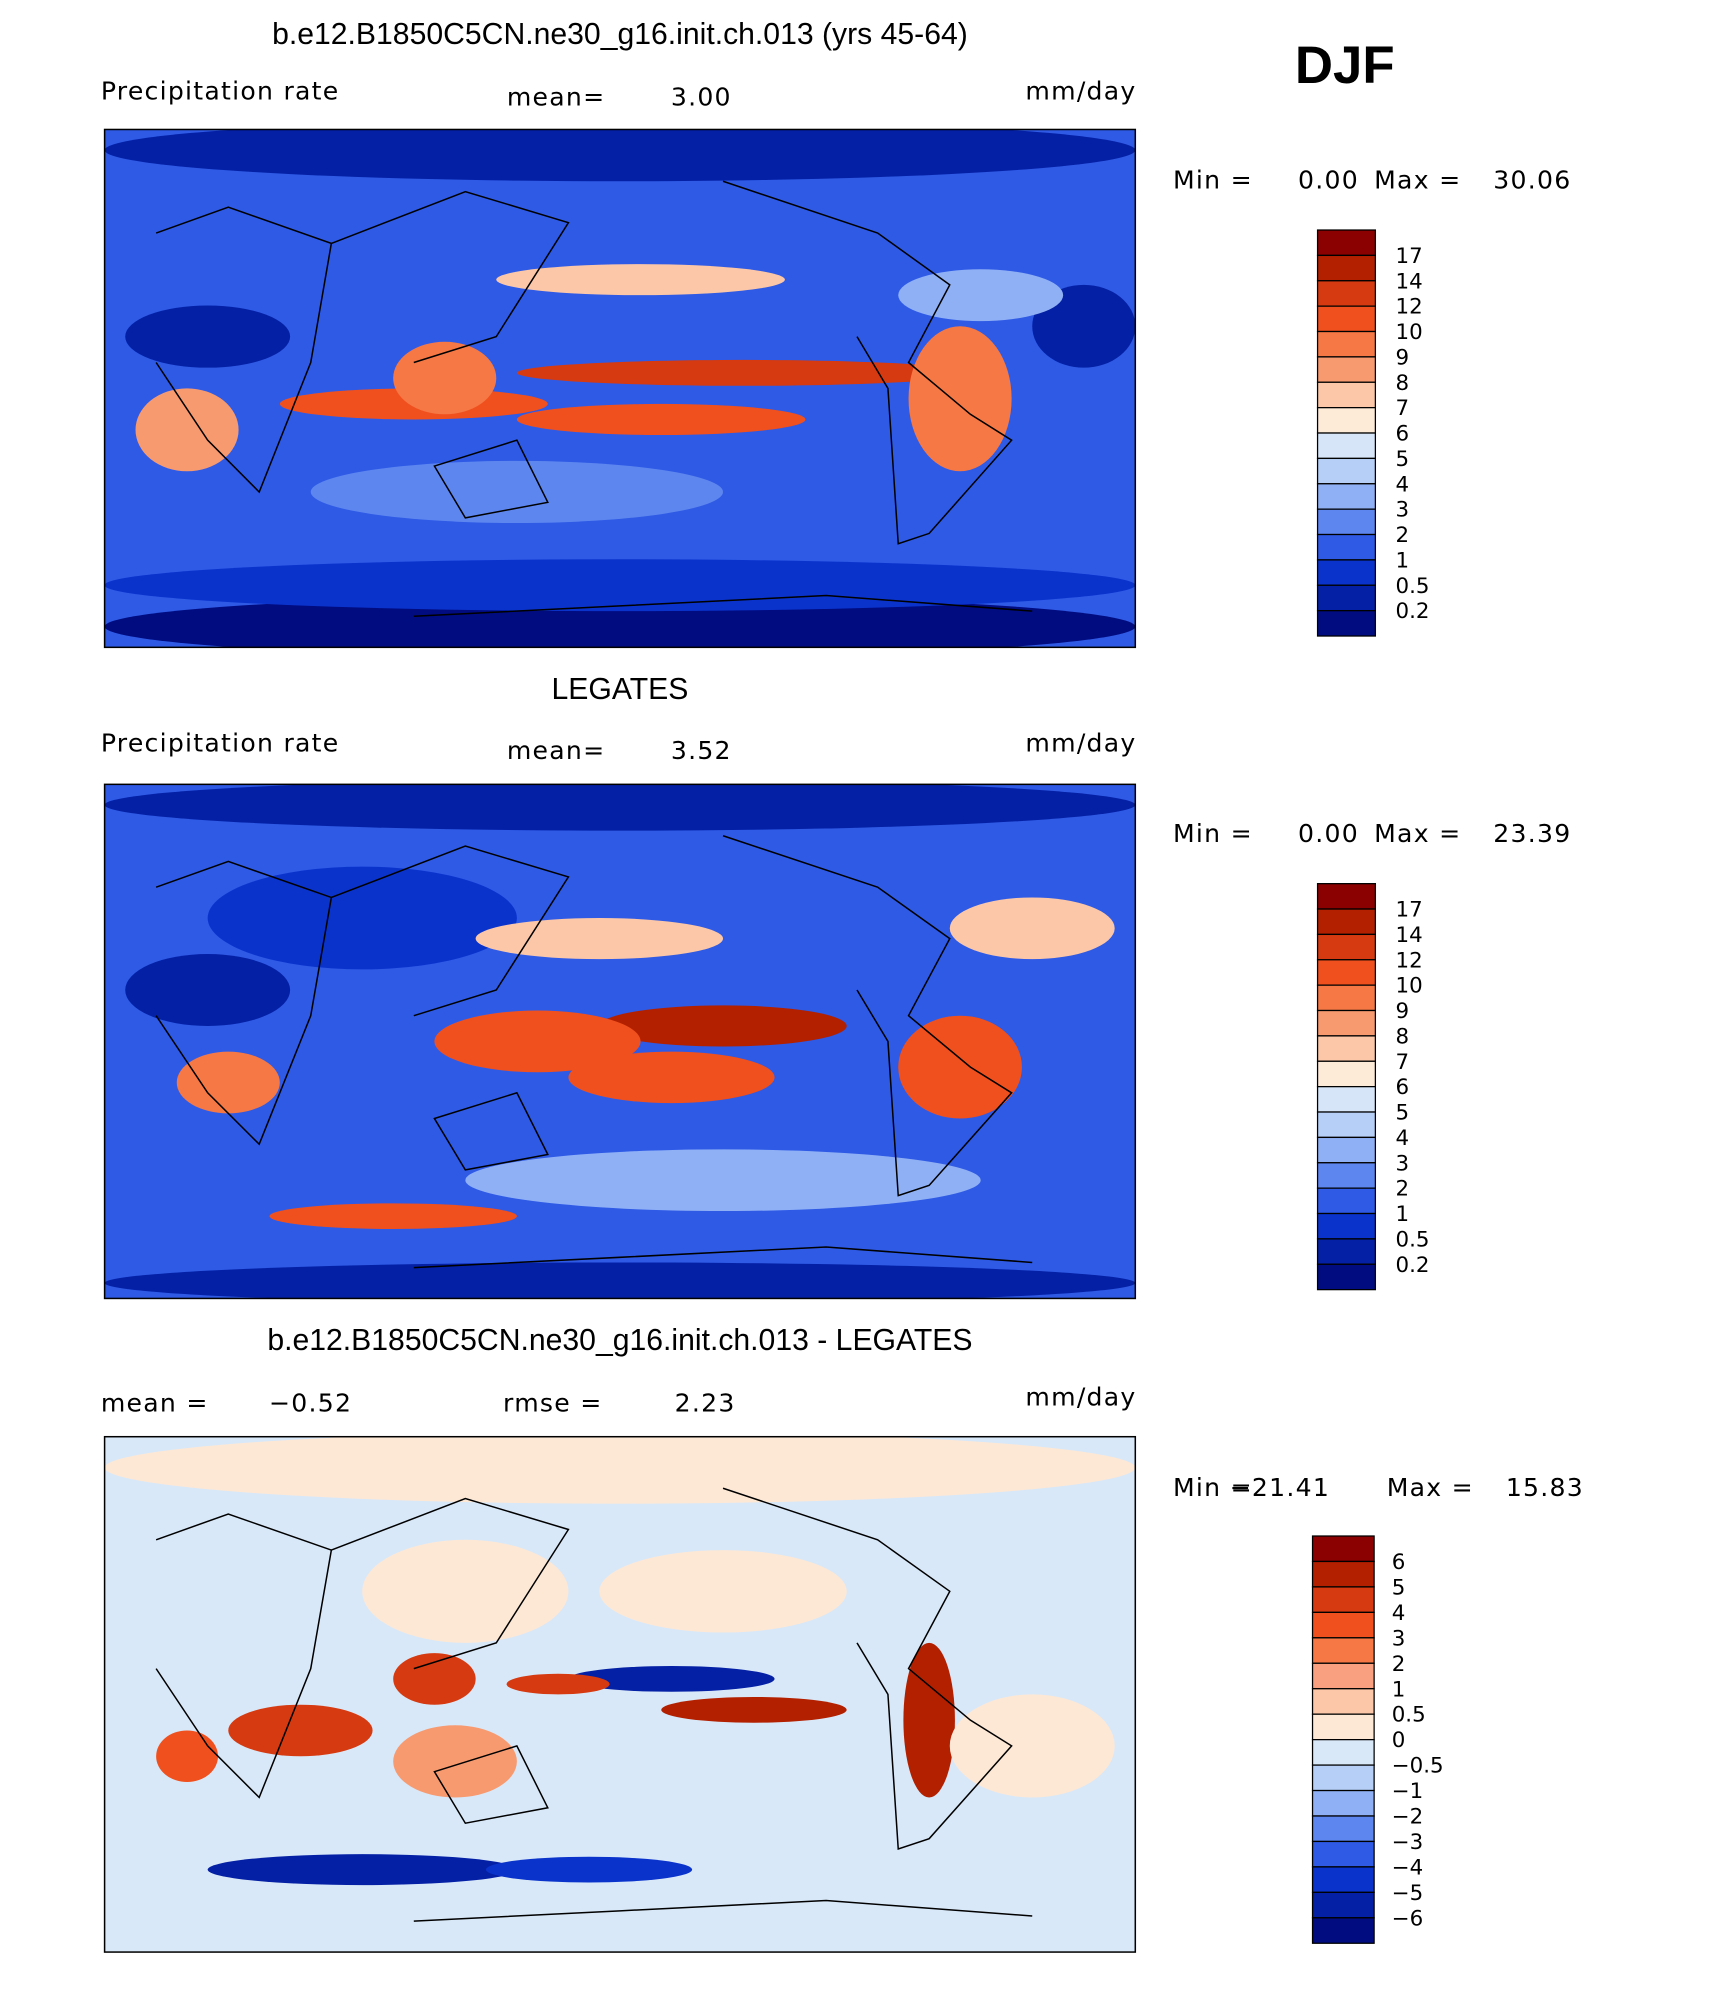 The width and height of the screenshot is (1710, 1990). Describe the element at coordinates (1408, 1867) in the screenshot. I see `colorbar-label: −4` at that location.